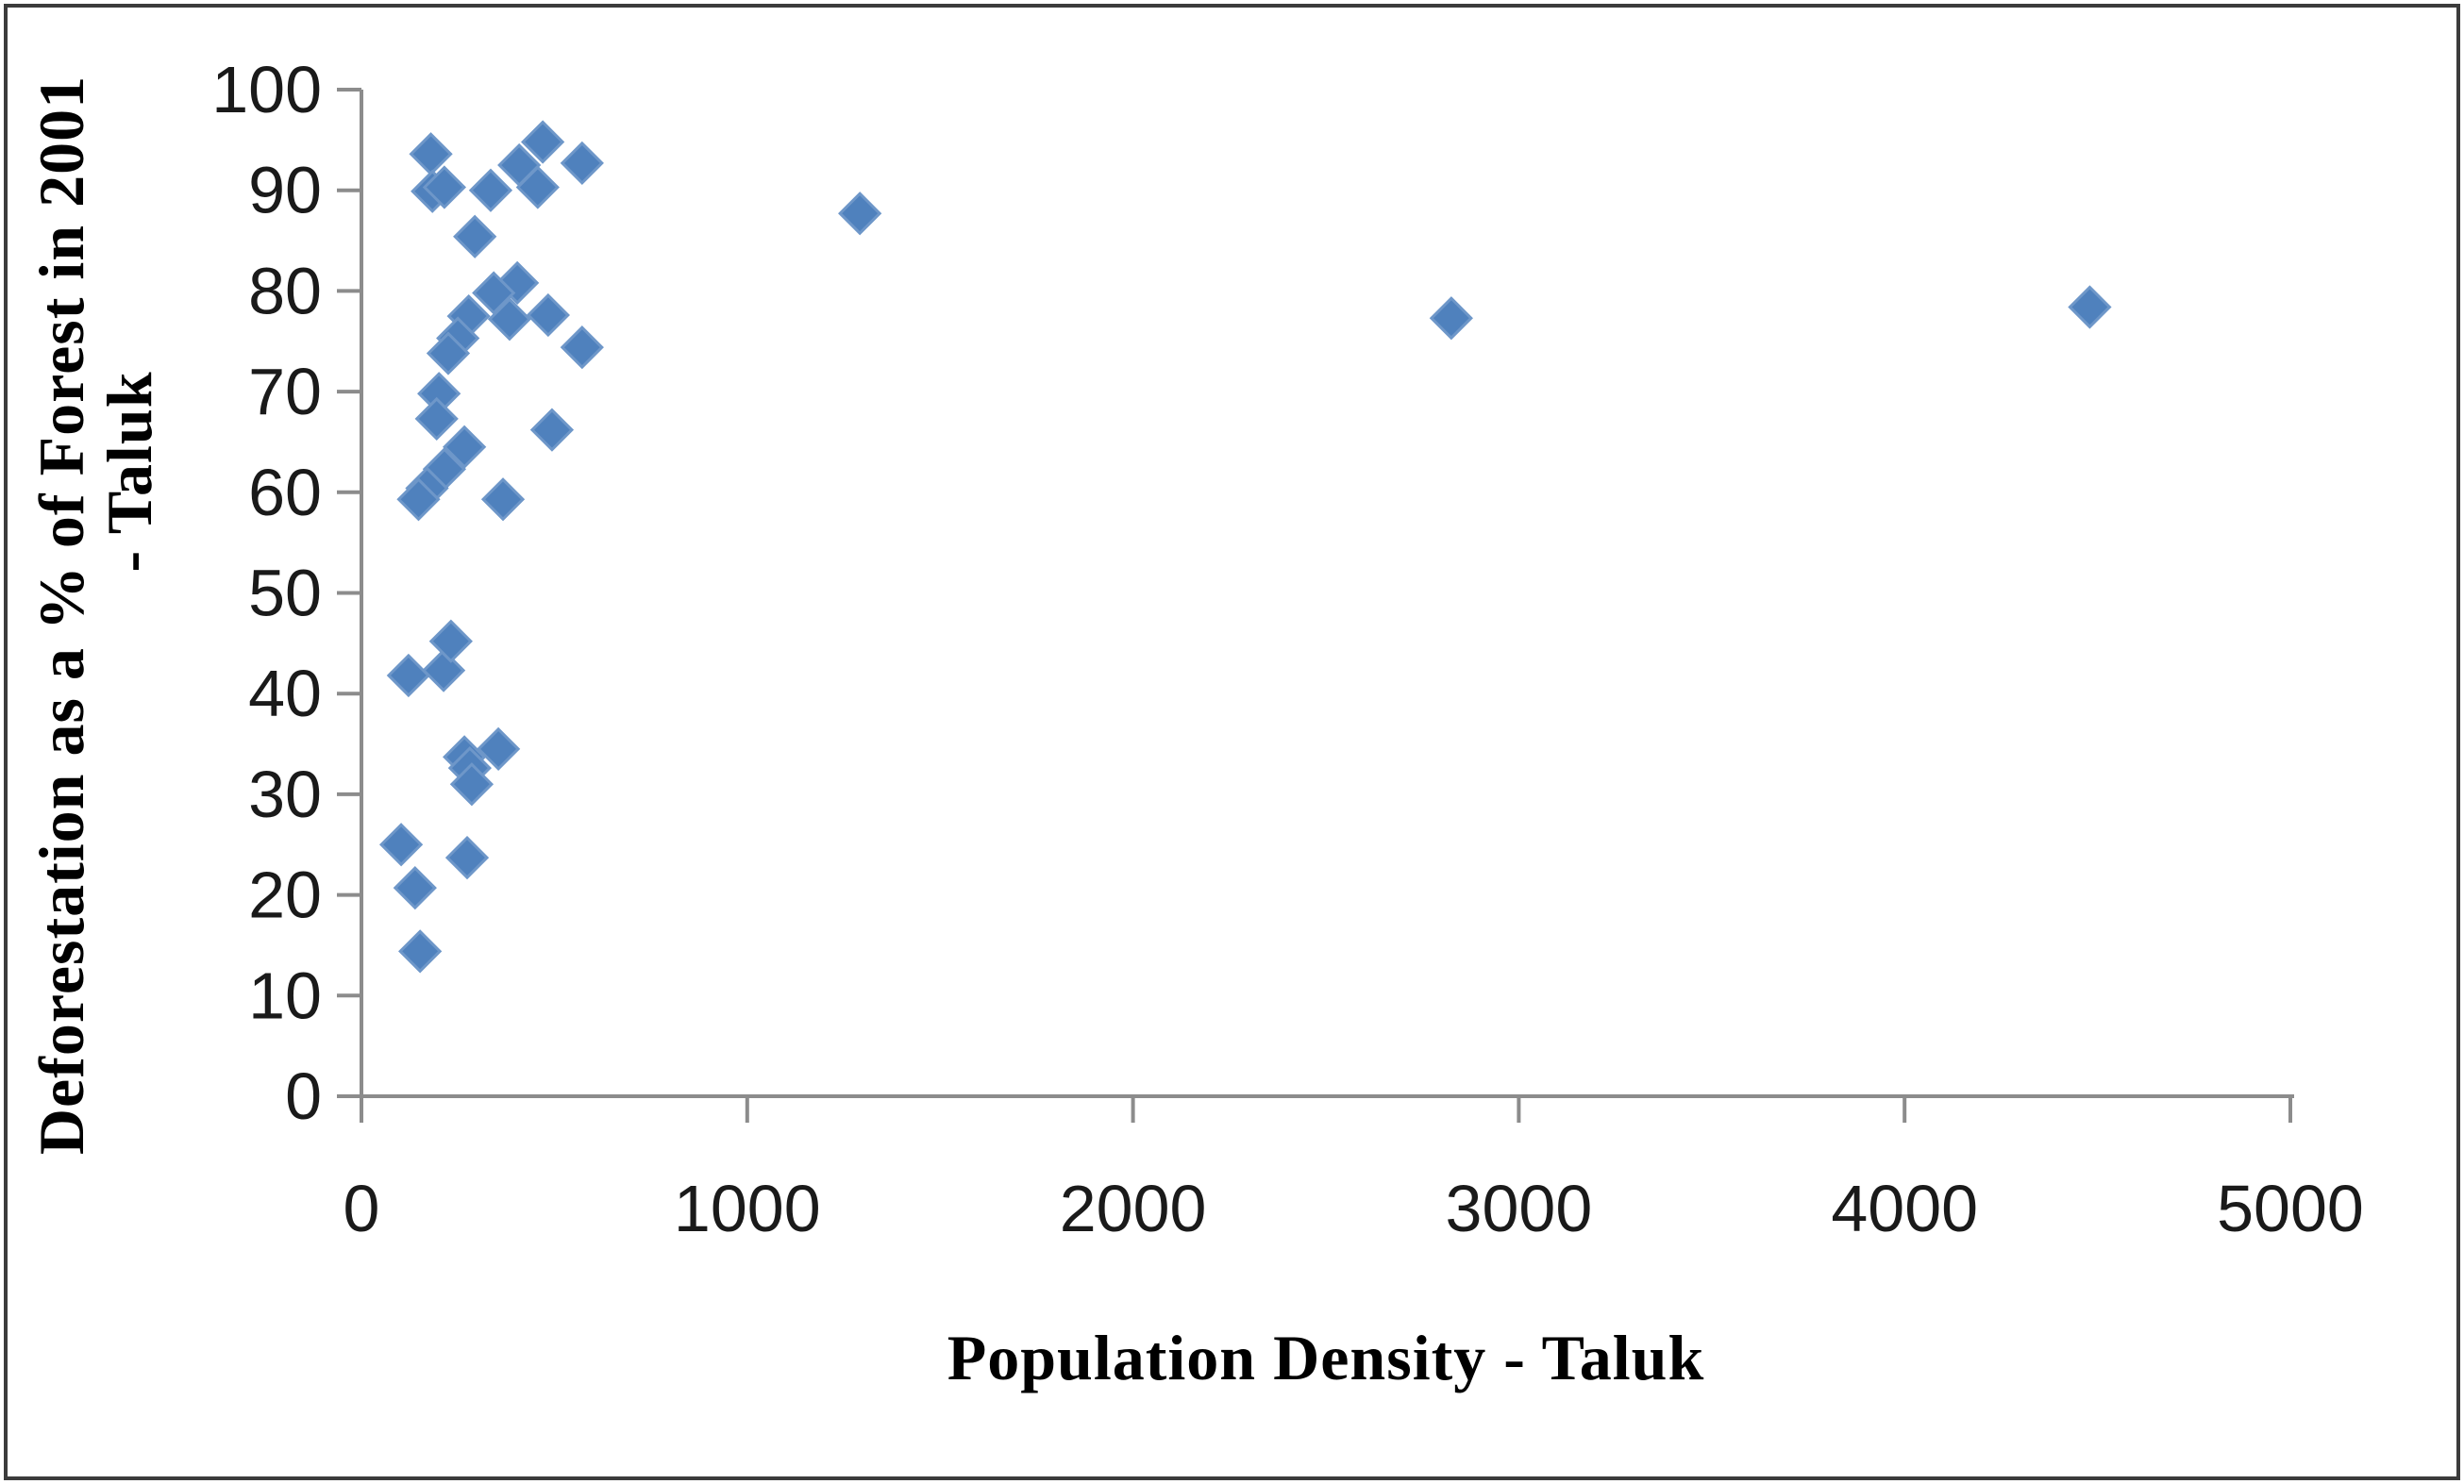 The height and width of the screenshot is (1484, 2464). I want to click on x-tick-label: 4000, so click(1904, 1208).